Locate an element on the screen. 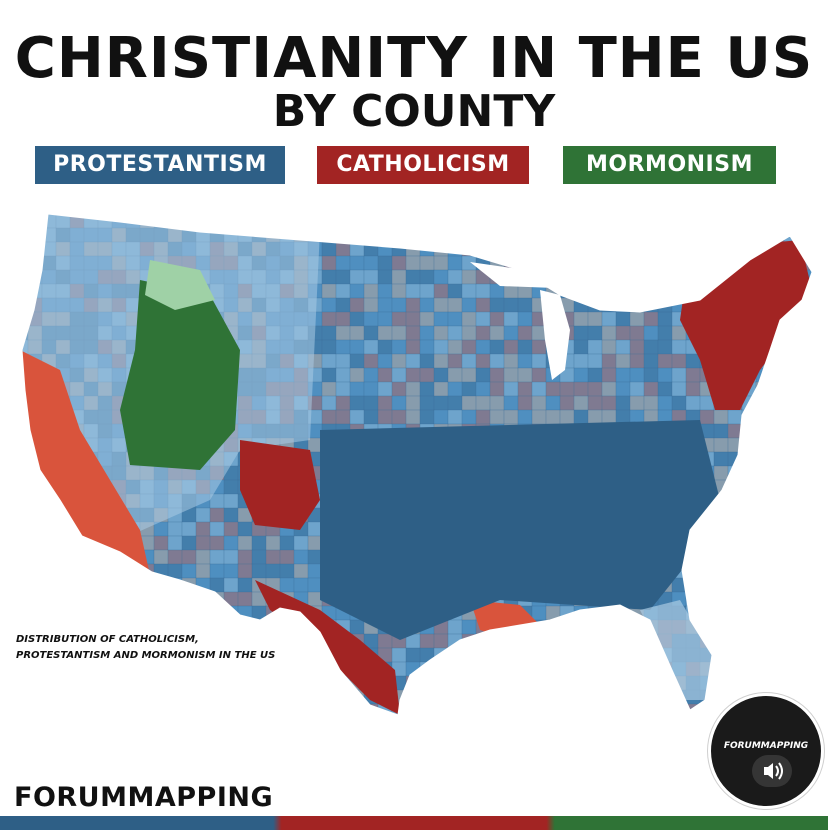 The image size is (828, 830). sound-toggle-button is located at coordinates (772, 771).